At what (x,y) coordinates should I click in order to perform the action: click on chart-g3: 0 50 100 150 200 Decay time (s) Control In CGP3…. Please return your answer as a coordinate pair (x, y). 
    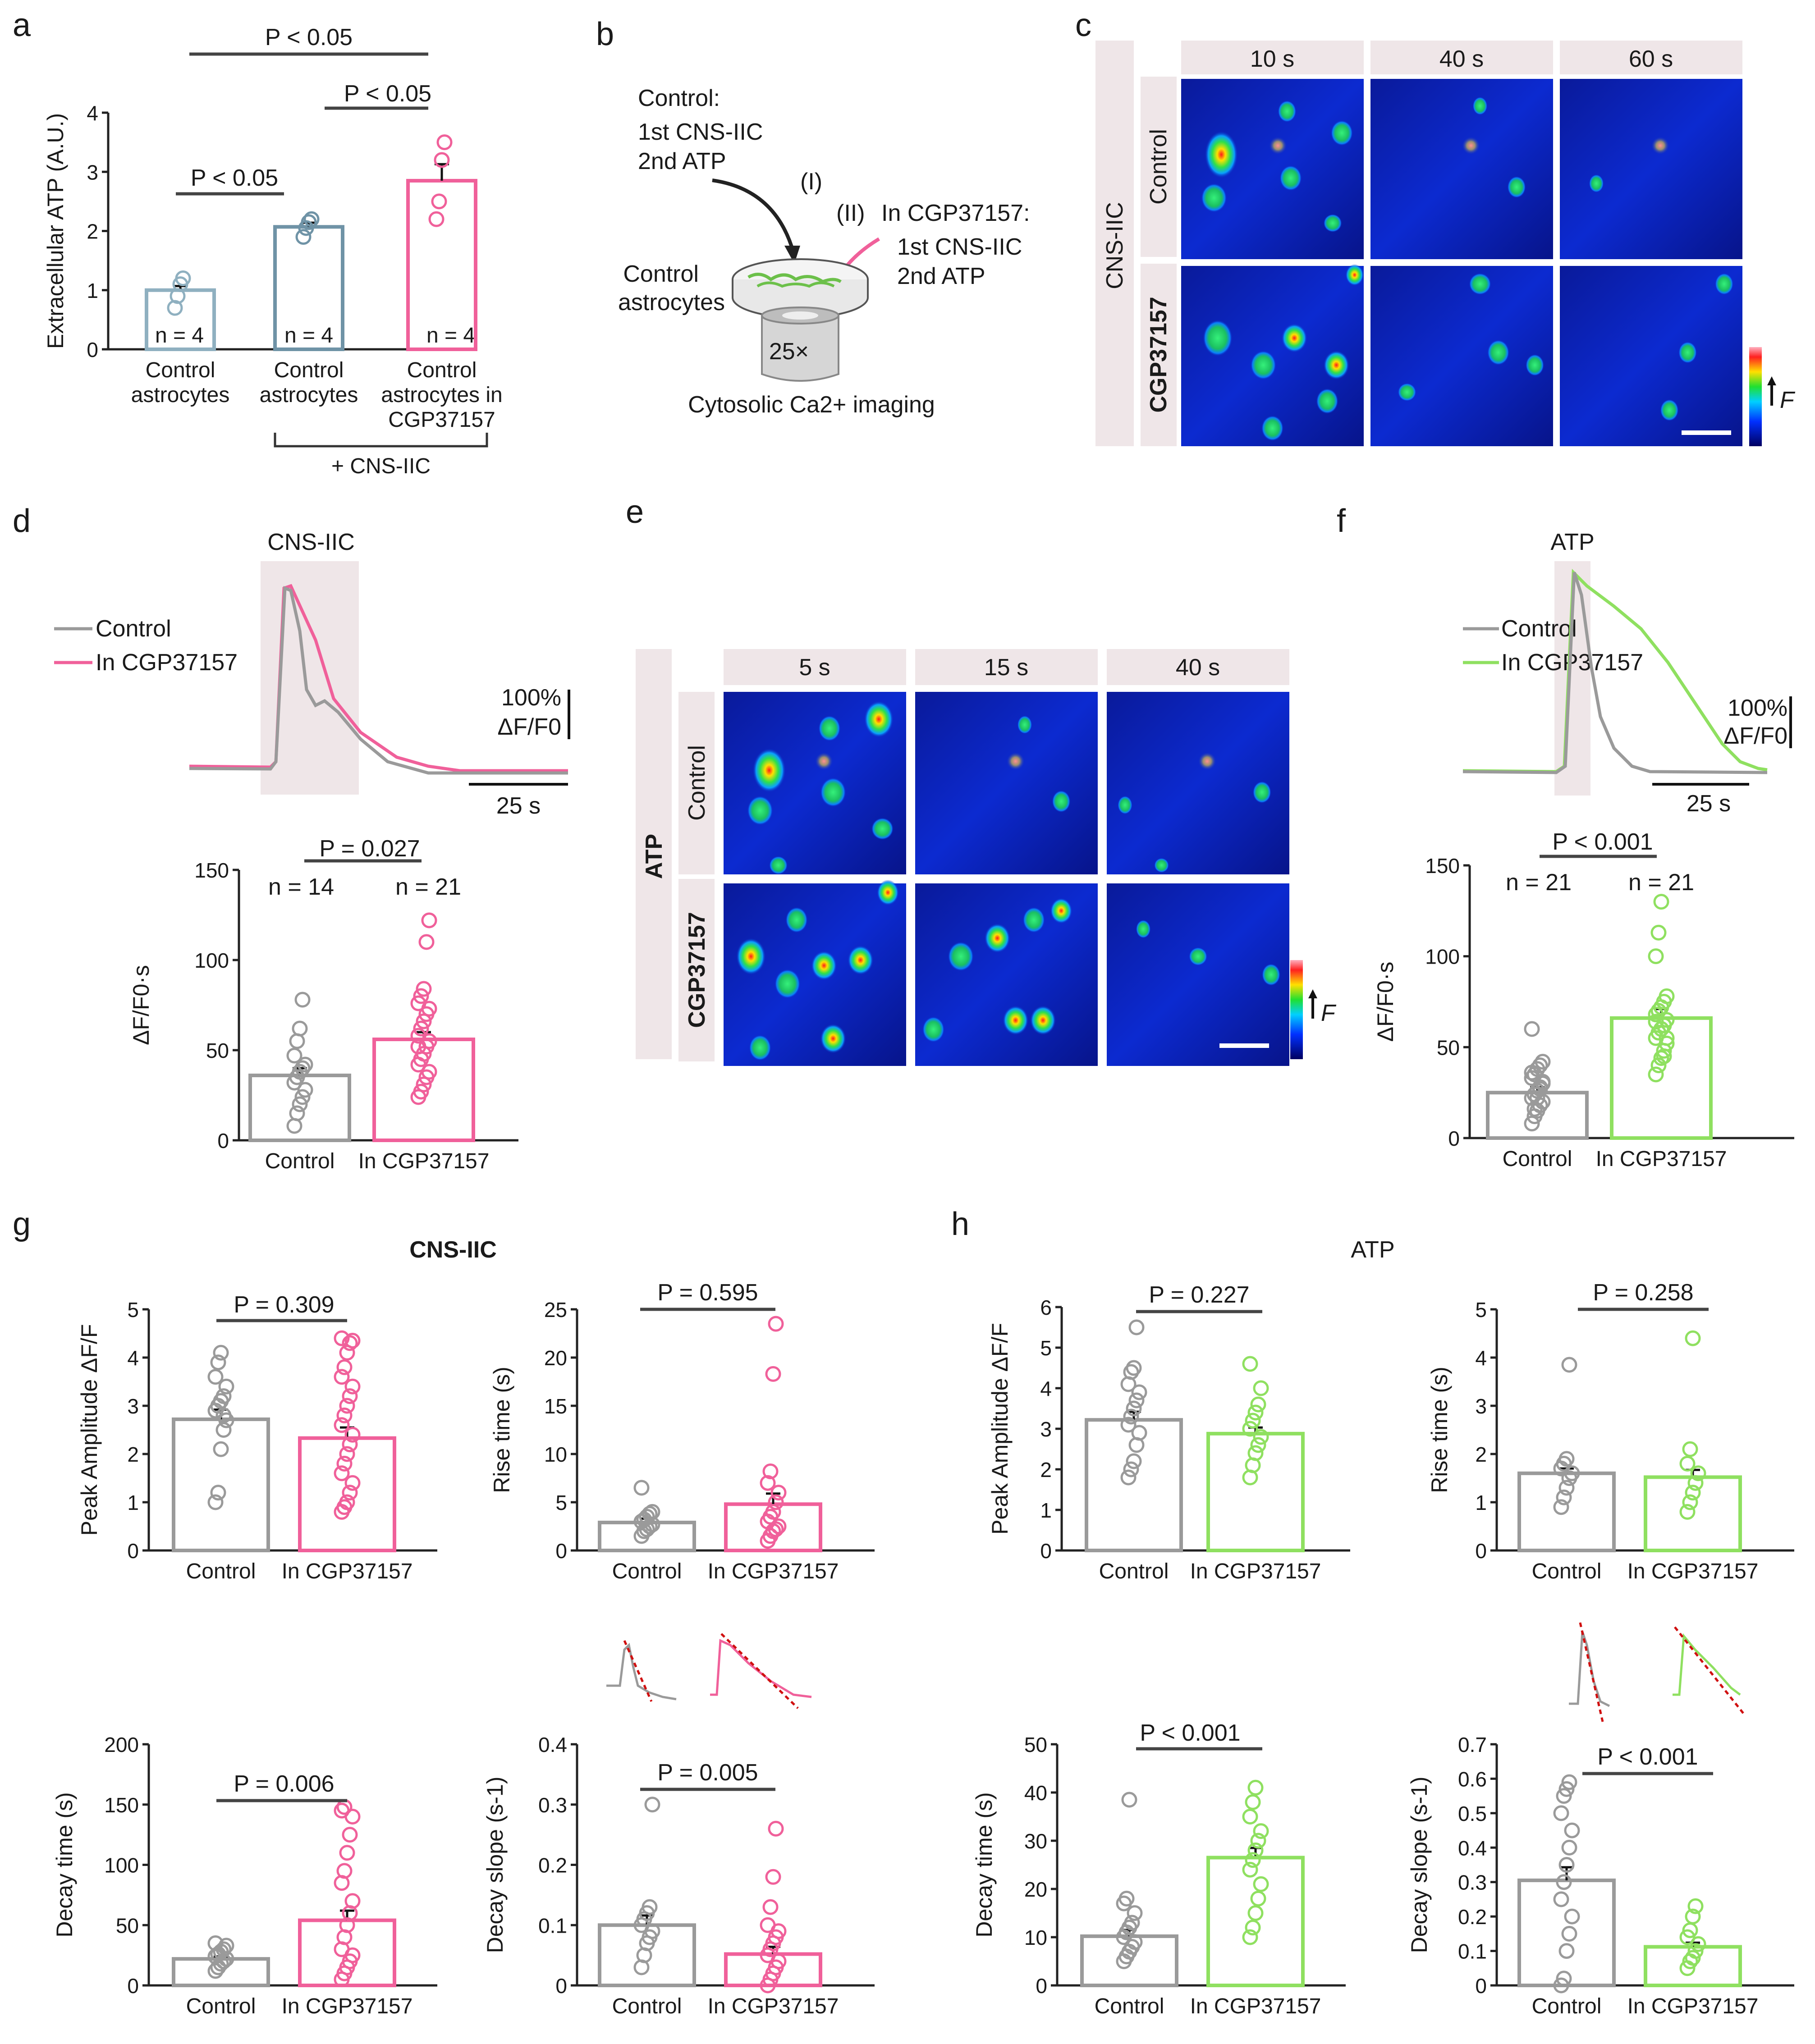
    Looking at the image, I should click on (244, 1875).